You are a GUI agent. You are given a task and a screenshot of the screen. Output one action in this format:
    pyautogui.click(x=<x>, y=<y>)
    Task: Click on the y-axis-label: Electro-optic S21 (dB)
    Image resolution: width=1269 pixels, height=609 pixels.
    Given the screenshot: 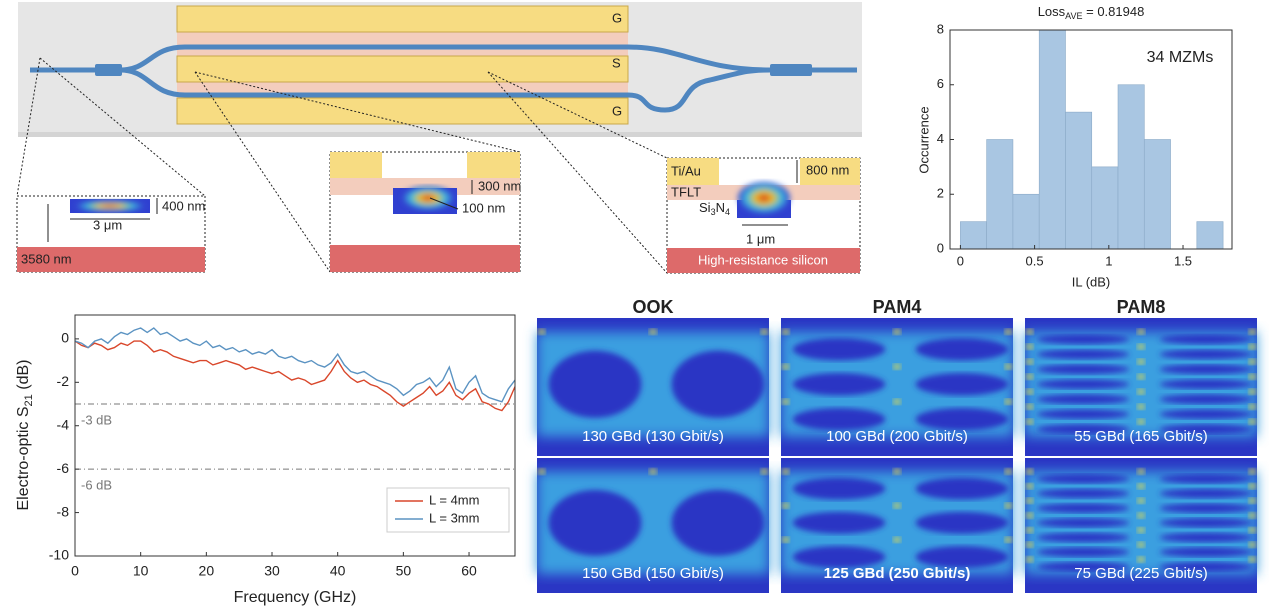 What is the action you would take?
    pyautogui.click(x=25, y=435)
    